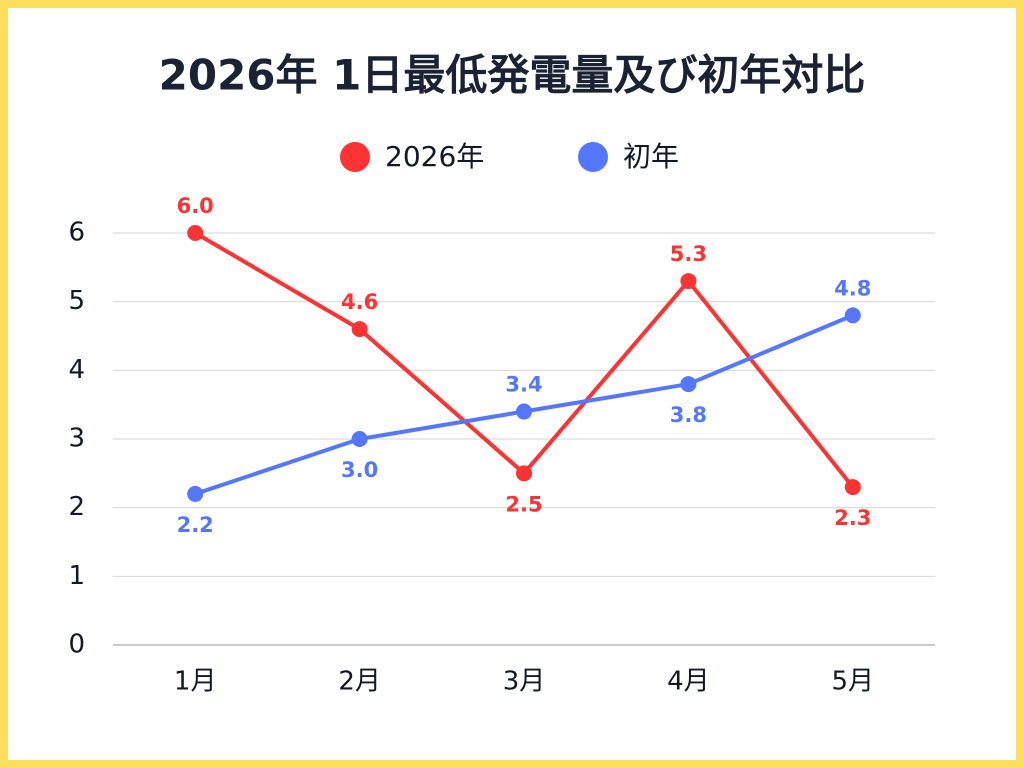 The image size is (1024, 768). What do you see at coordinates (523, 504) in the screenshot?
I see `data-label: 2.5` at bounding box center [523, 504].